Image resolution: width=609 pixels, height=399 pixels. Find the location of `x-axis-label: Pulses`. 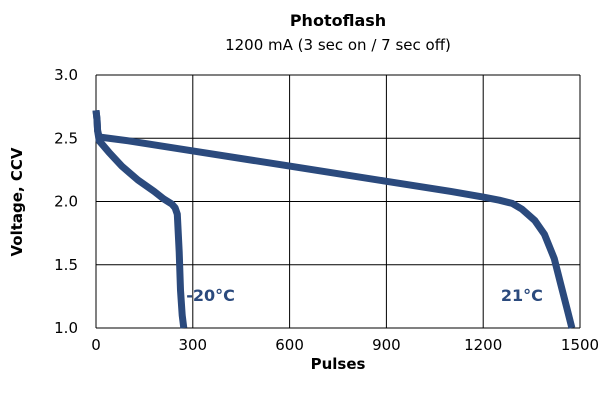

x-axis-label: Pulses is located at coordinates (338, 364).